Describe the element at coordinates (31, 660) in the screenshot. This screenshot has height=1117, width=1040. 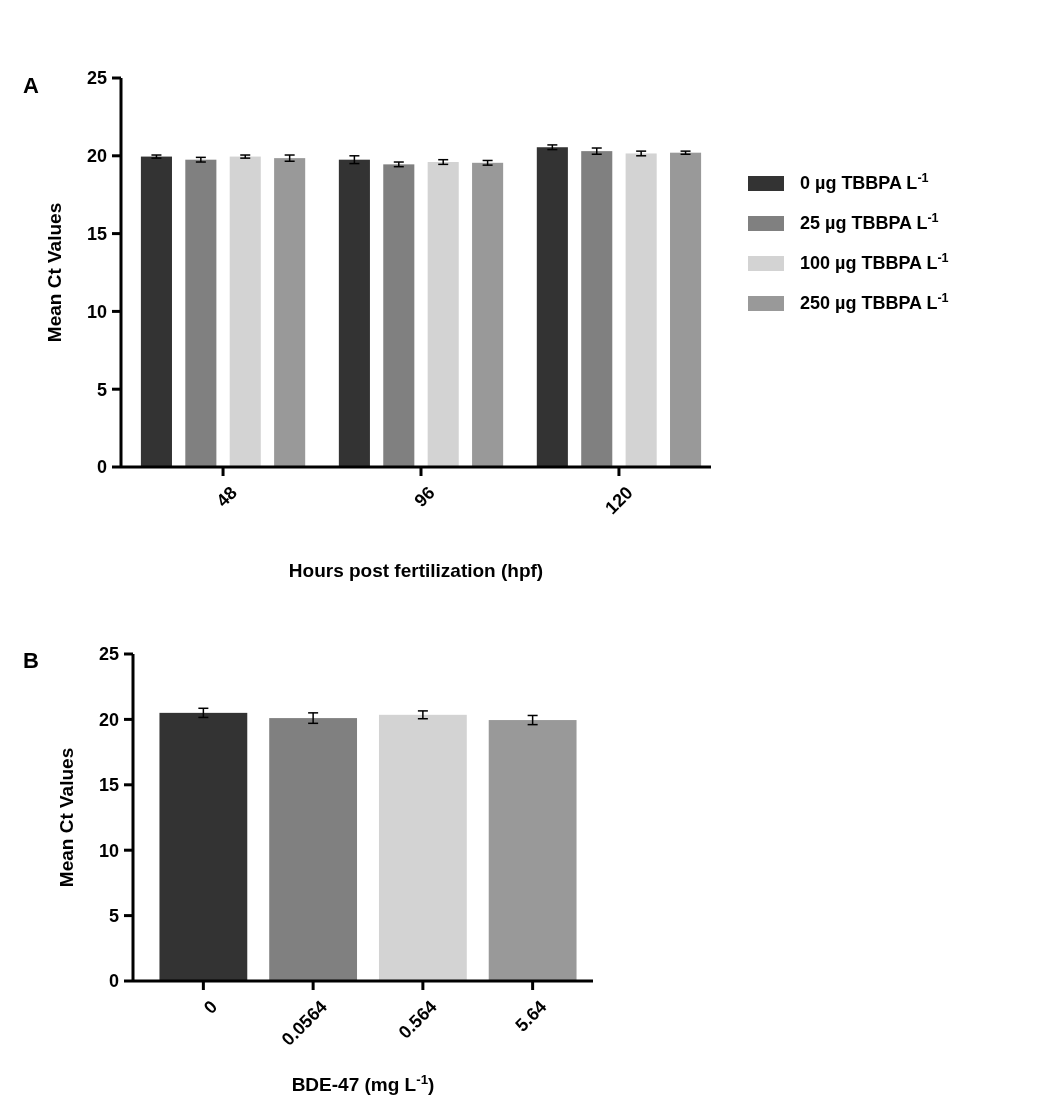
I see `chart-title: B` at that location.